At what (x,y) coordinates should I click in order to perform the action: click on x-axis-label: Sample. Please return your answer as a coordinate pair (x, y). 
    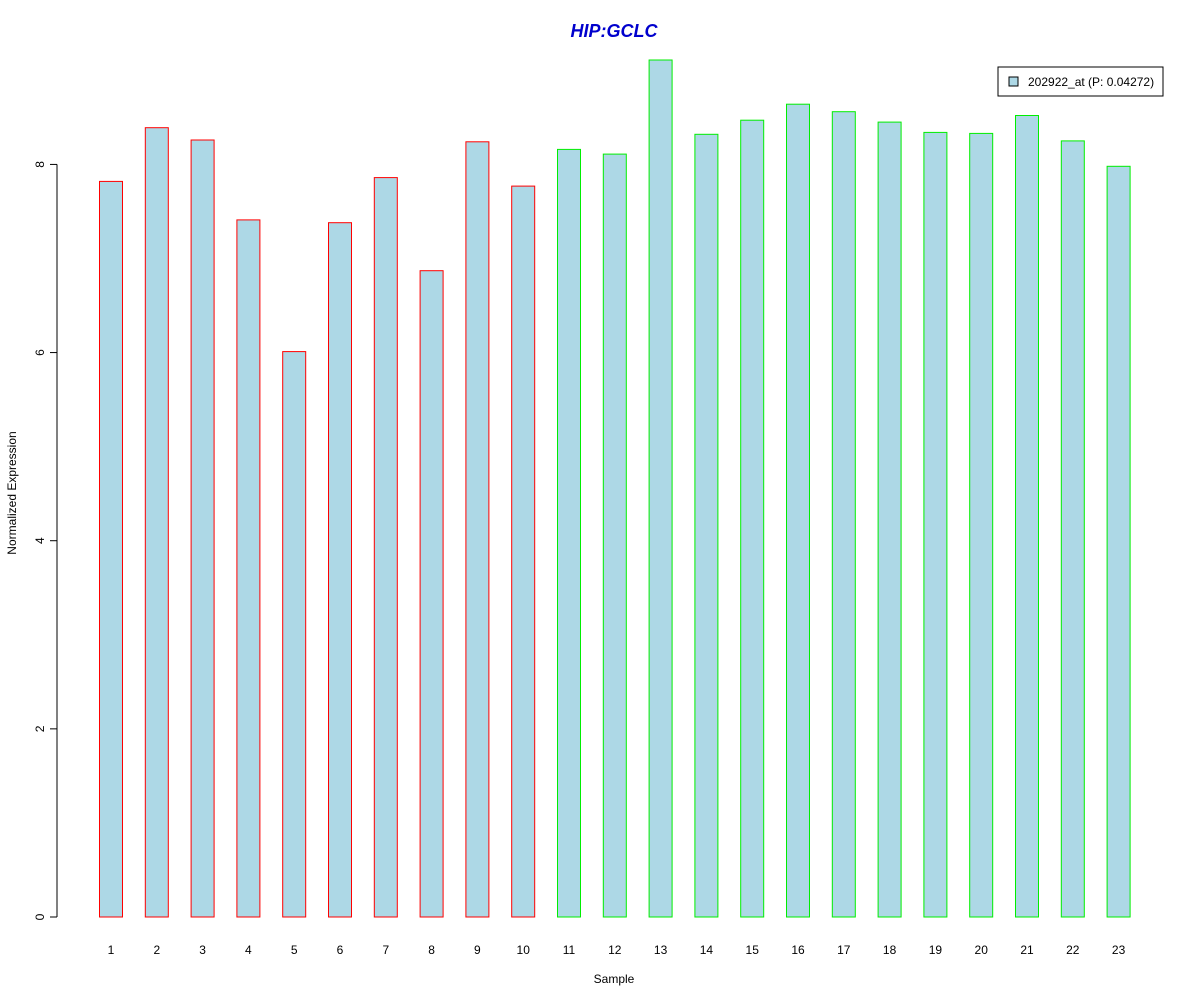
    Looking at the image, I should click on (614, 979).